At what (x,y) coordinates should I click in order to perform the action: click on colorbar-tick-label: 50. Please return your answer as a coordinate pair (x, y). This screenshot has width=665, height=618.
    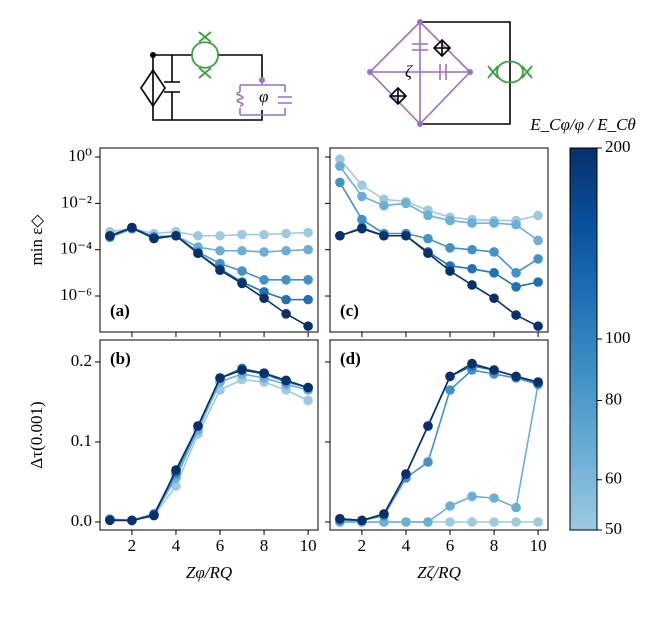
    Looking at the image, I should click on (613, 528).